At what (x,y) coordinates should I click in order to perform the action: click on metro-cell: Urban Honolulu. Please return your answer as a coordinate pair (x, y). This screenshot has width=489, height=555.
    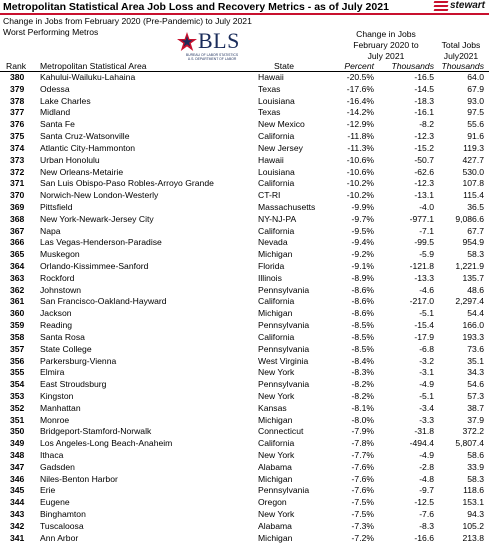
    Looking at the image, I should click on (70, 159).